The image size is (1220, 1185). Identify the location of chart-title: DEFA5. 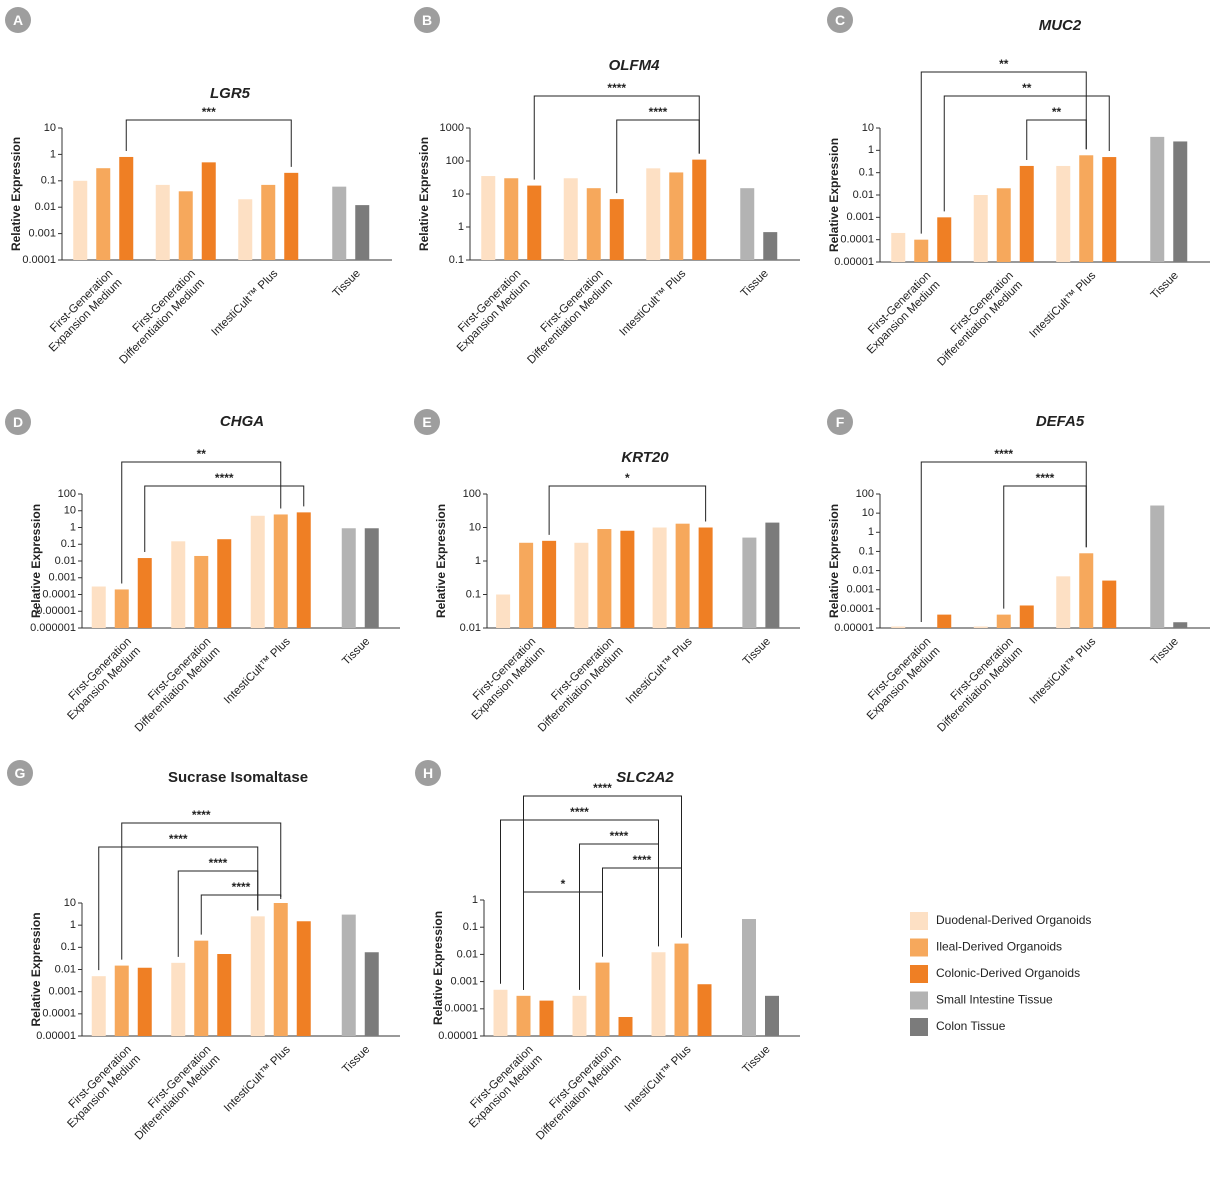
(1060, 421).